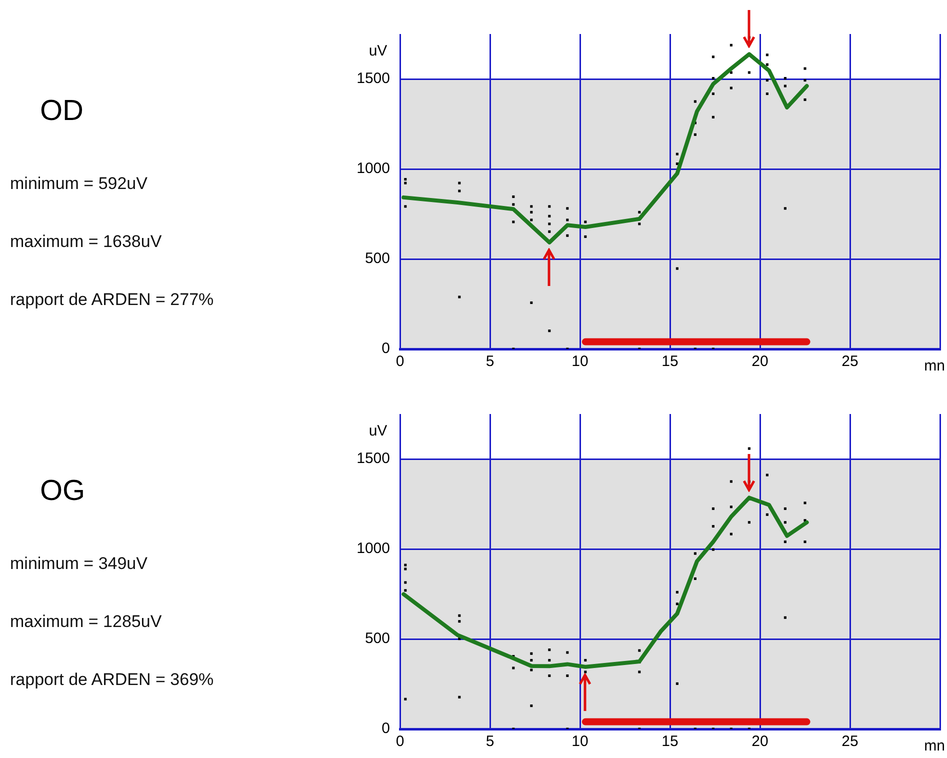  What do you see at coordinates (112, 300) in the screenshot?
I see `text: rapport de ARDEN = 277%` at bounding box center [112, 300].